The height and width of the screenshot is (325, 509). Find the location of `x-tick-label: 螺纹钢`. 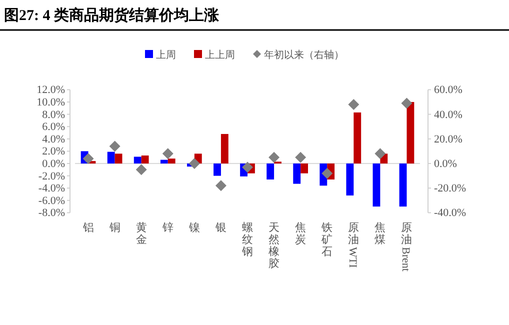

x-tick-label: 螺纹钢 is located at coordinates (247, 240).